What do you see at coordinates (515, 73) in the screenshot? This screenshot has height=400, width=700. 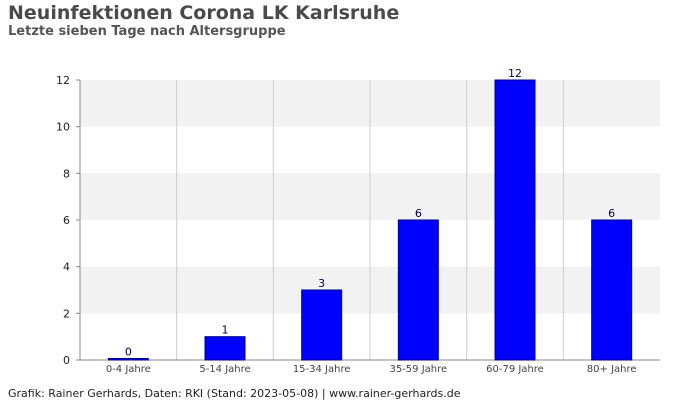 I see `bar-value-label: 12` at bounding box center [515, 73].